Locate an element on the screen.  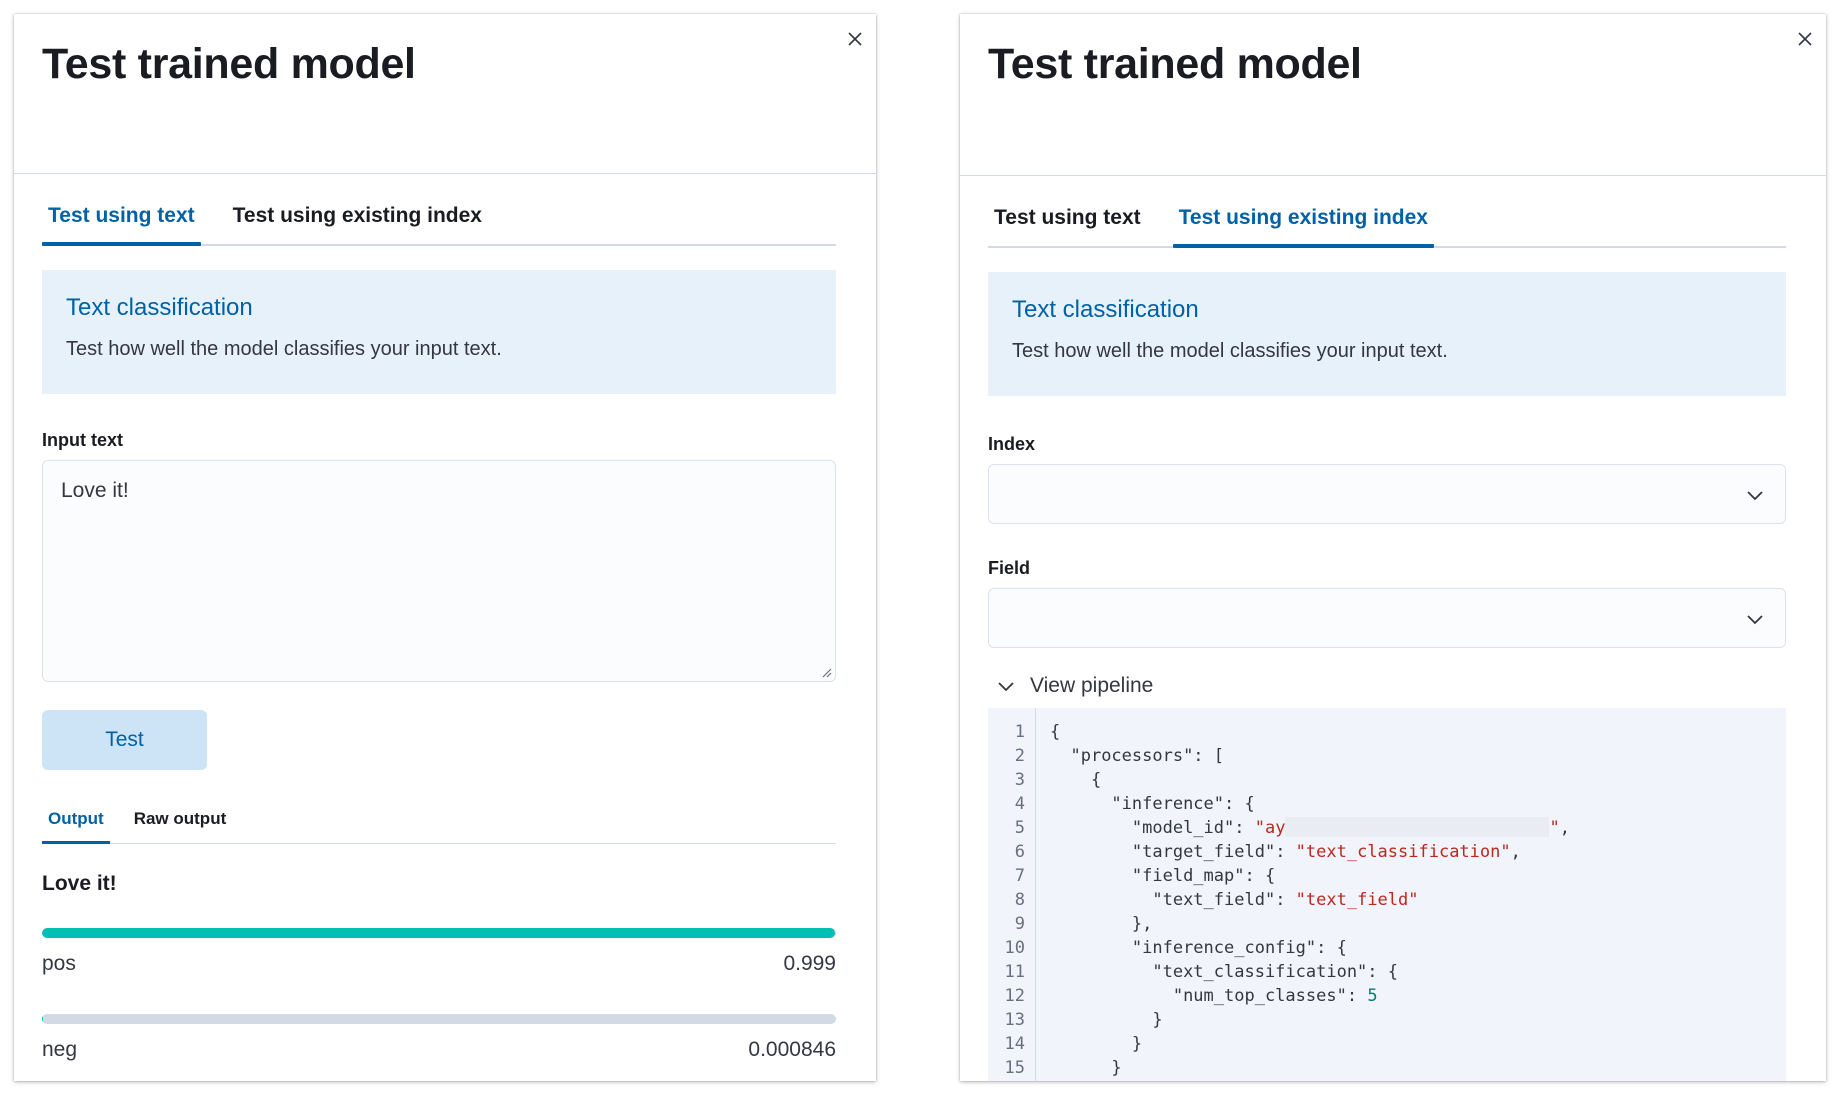
field-select is located at coordinates (1387, 618).